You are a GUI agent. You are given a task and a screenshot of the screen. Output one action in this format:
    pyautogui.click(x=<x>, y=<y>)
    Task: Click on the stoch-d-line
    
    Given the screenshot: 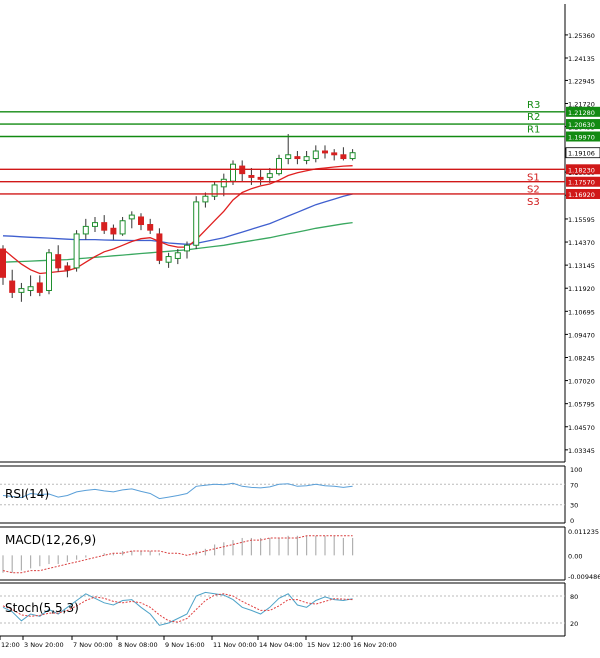 What is the action you would take?
    pyautogui.click(x=177, y=608)
    